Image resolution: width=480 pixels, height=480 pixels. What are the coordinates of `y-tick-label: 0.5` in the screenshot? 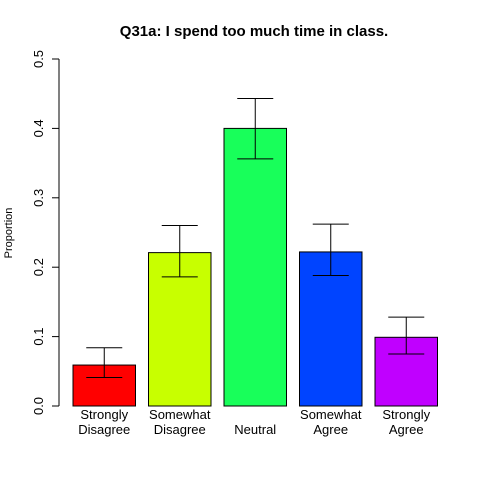 It's located at (38, 59).